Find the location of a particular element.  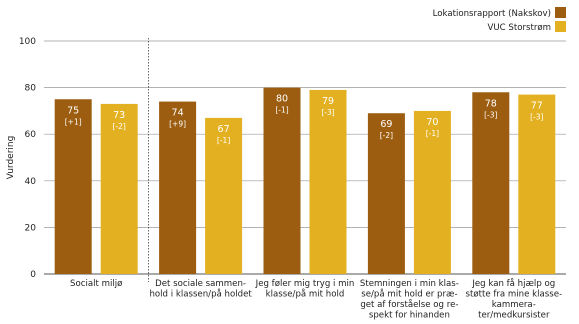

y-tick-label: 40 is located at coordinates (31, 182).